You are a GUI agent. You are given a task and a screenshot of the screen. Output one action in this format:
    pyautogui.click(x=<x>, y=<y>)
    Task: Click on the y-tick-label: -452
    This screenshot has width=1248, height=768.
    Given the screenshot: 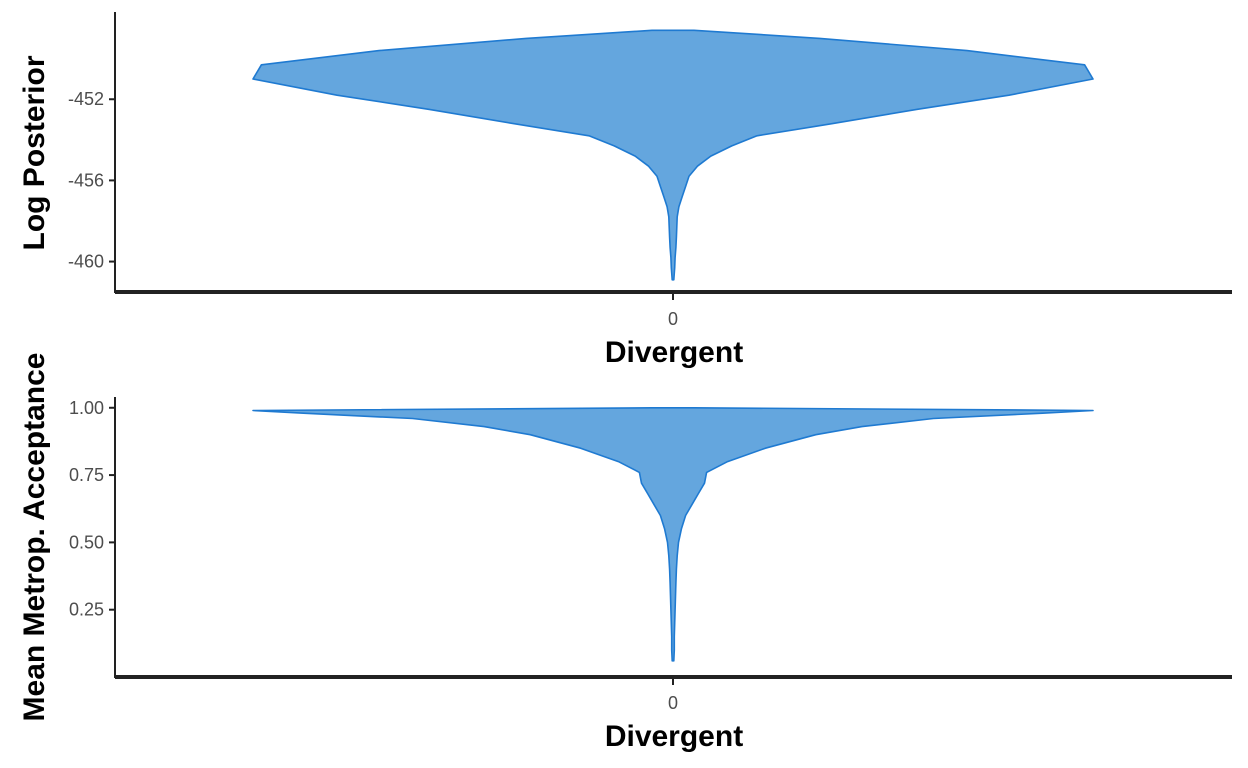 What is the action you would take?
    pyautogui.click(x=86, y=99)
    